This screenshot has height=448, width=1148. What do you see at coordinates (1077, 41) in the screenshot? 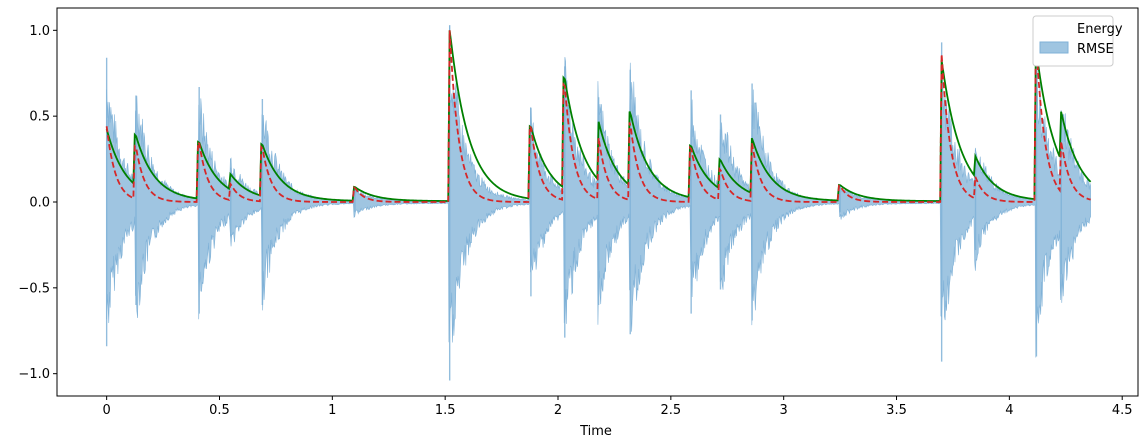
I see `legend: Energy RMSE` at bounding box center [1077, 41].